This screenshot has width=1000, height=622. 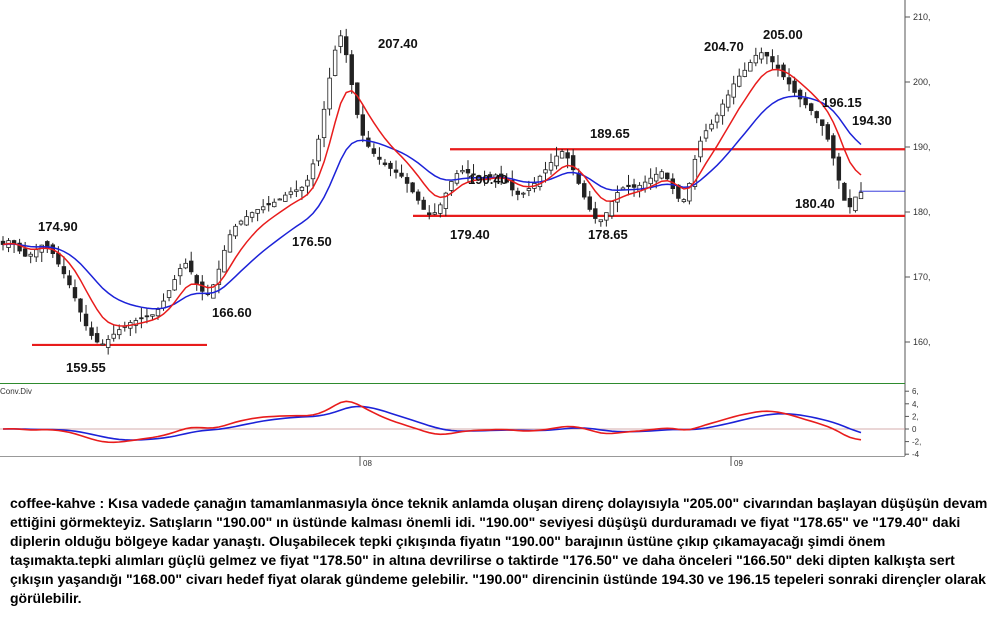 I want to click on price-tick-label: 200,, so click(x=922, y=82).